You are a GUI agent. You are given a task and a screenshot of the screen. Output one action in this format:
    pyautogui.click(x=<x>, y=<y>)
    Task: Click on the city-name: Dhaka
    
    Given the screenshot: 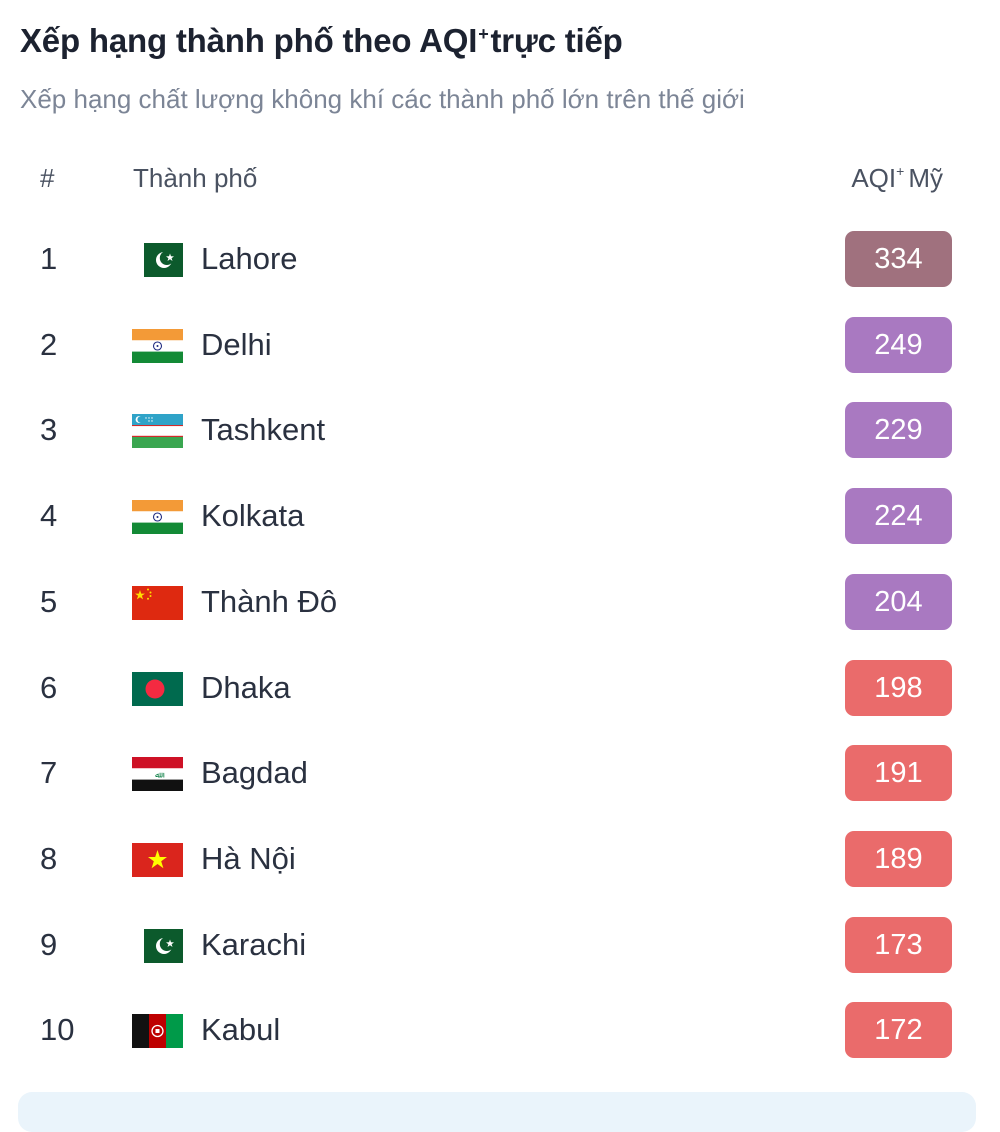 What is the action you would take?
    pyautogui.click(x=246, y=687)
    